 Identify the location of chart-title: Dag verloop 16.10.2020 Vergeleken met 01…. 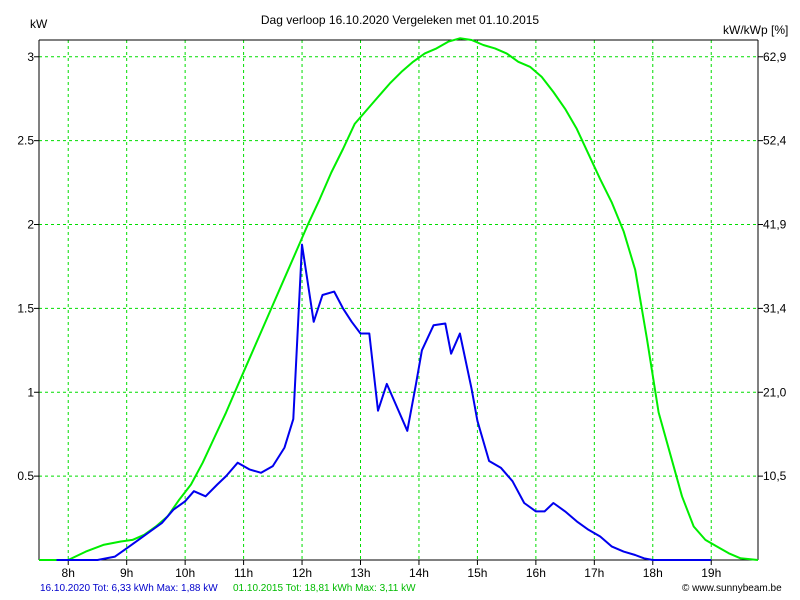
(400, 20).